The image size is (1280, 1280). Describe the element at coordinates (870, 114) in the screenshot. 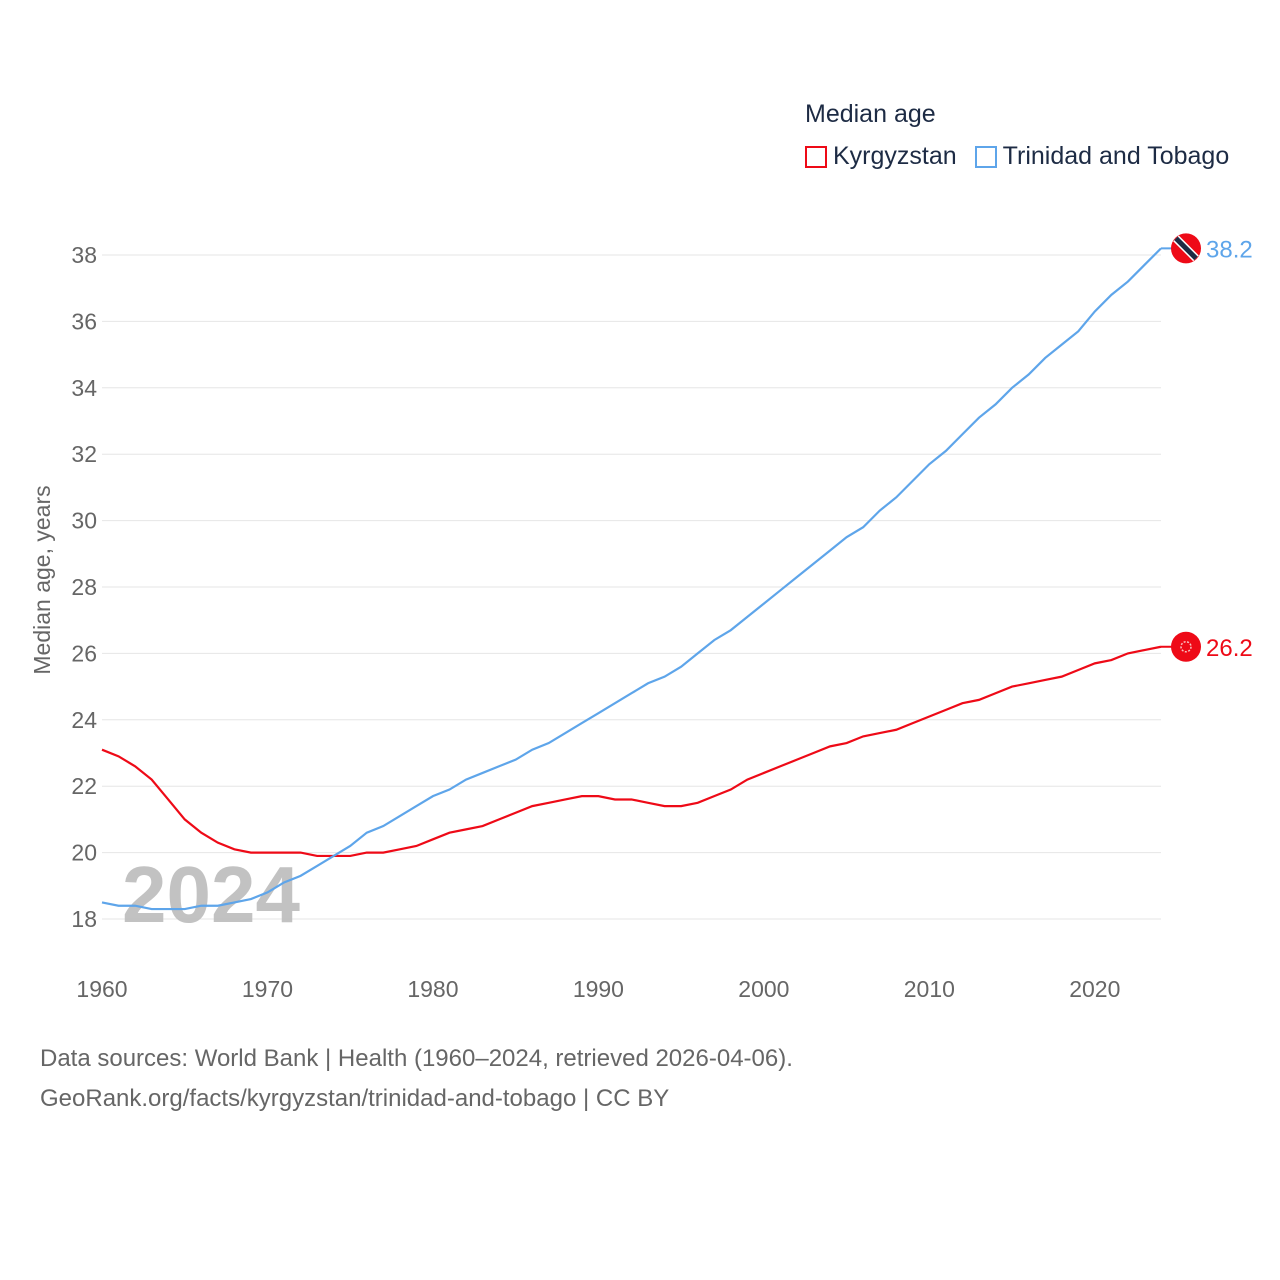

I see `legend-title: Median age` at that location.